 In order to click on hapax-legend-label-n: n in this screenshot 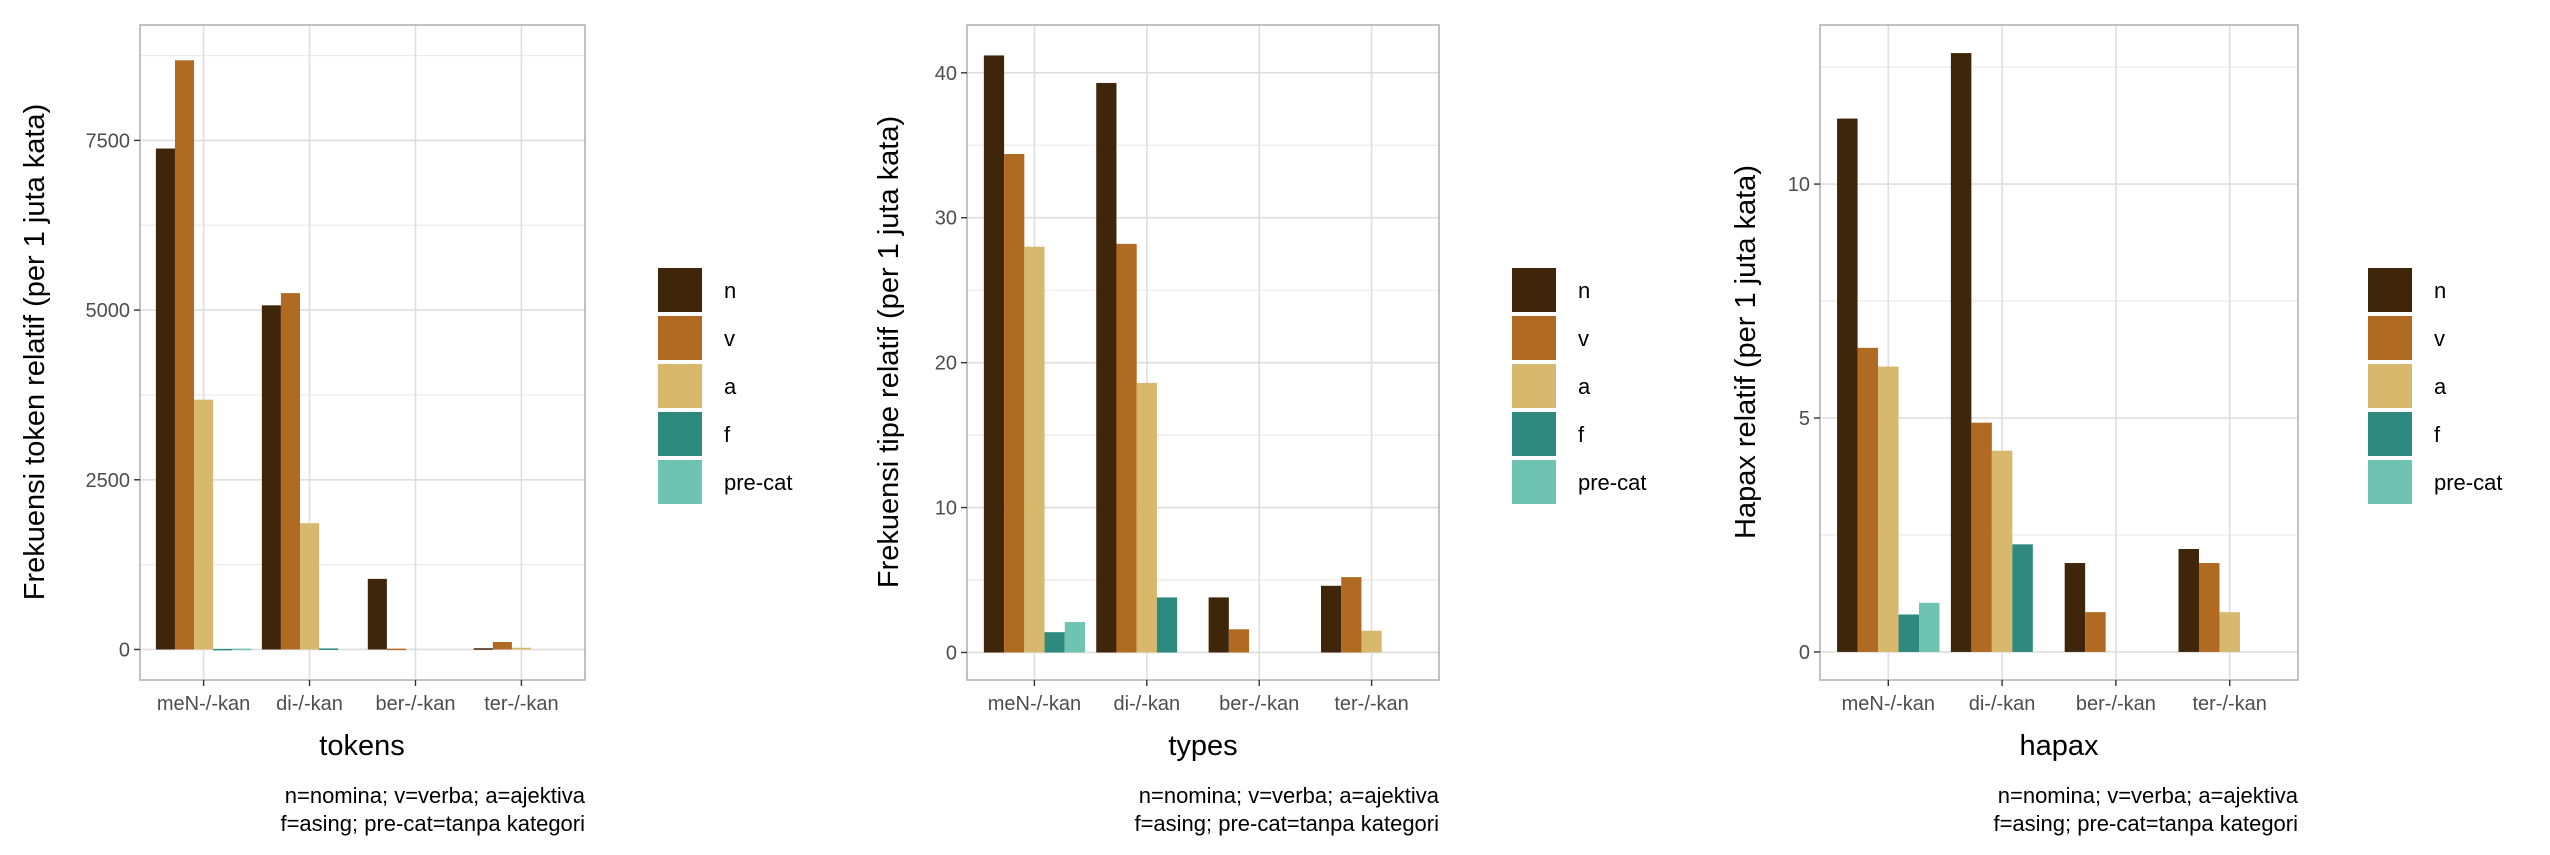, I will do `click(2440, 290)`.